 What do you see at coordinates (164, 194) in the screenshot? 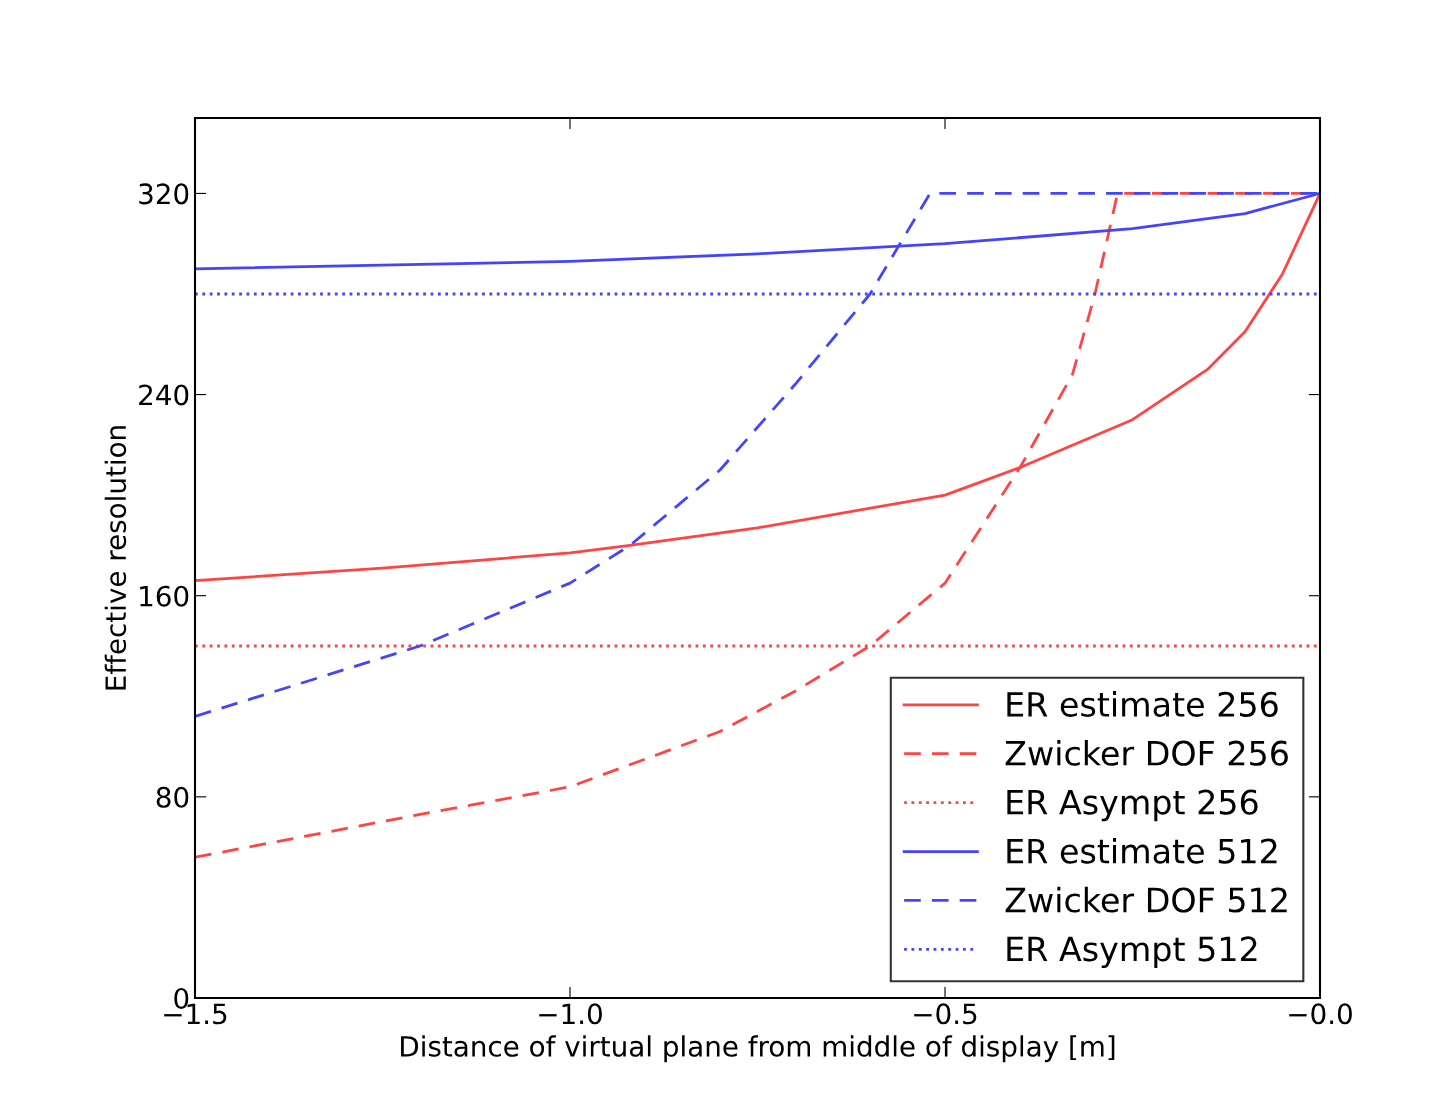
I see `y-tick-label: 320` at bounding box center [164, 194].